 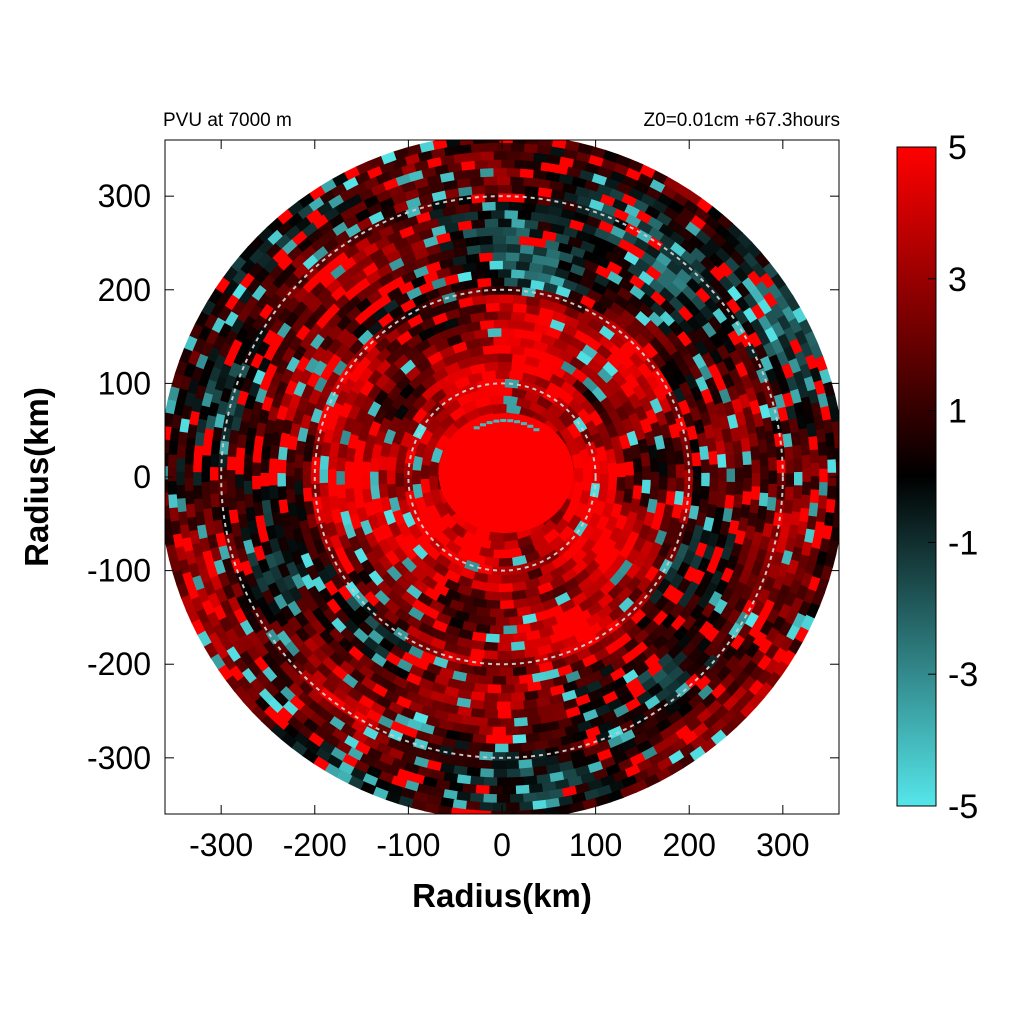 What do you see at coordinates (315, 845) in the screenshot?
I see `x-tick-label: -200` at bounding box center [315, 845].